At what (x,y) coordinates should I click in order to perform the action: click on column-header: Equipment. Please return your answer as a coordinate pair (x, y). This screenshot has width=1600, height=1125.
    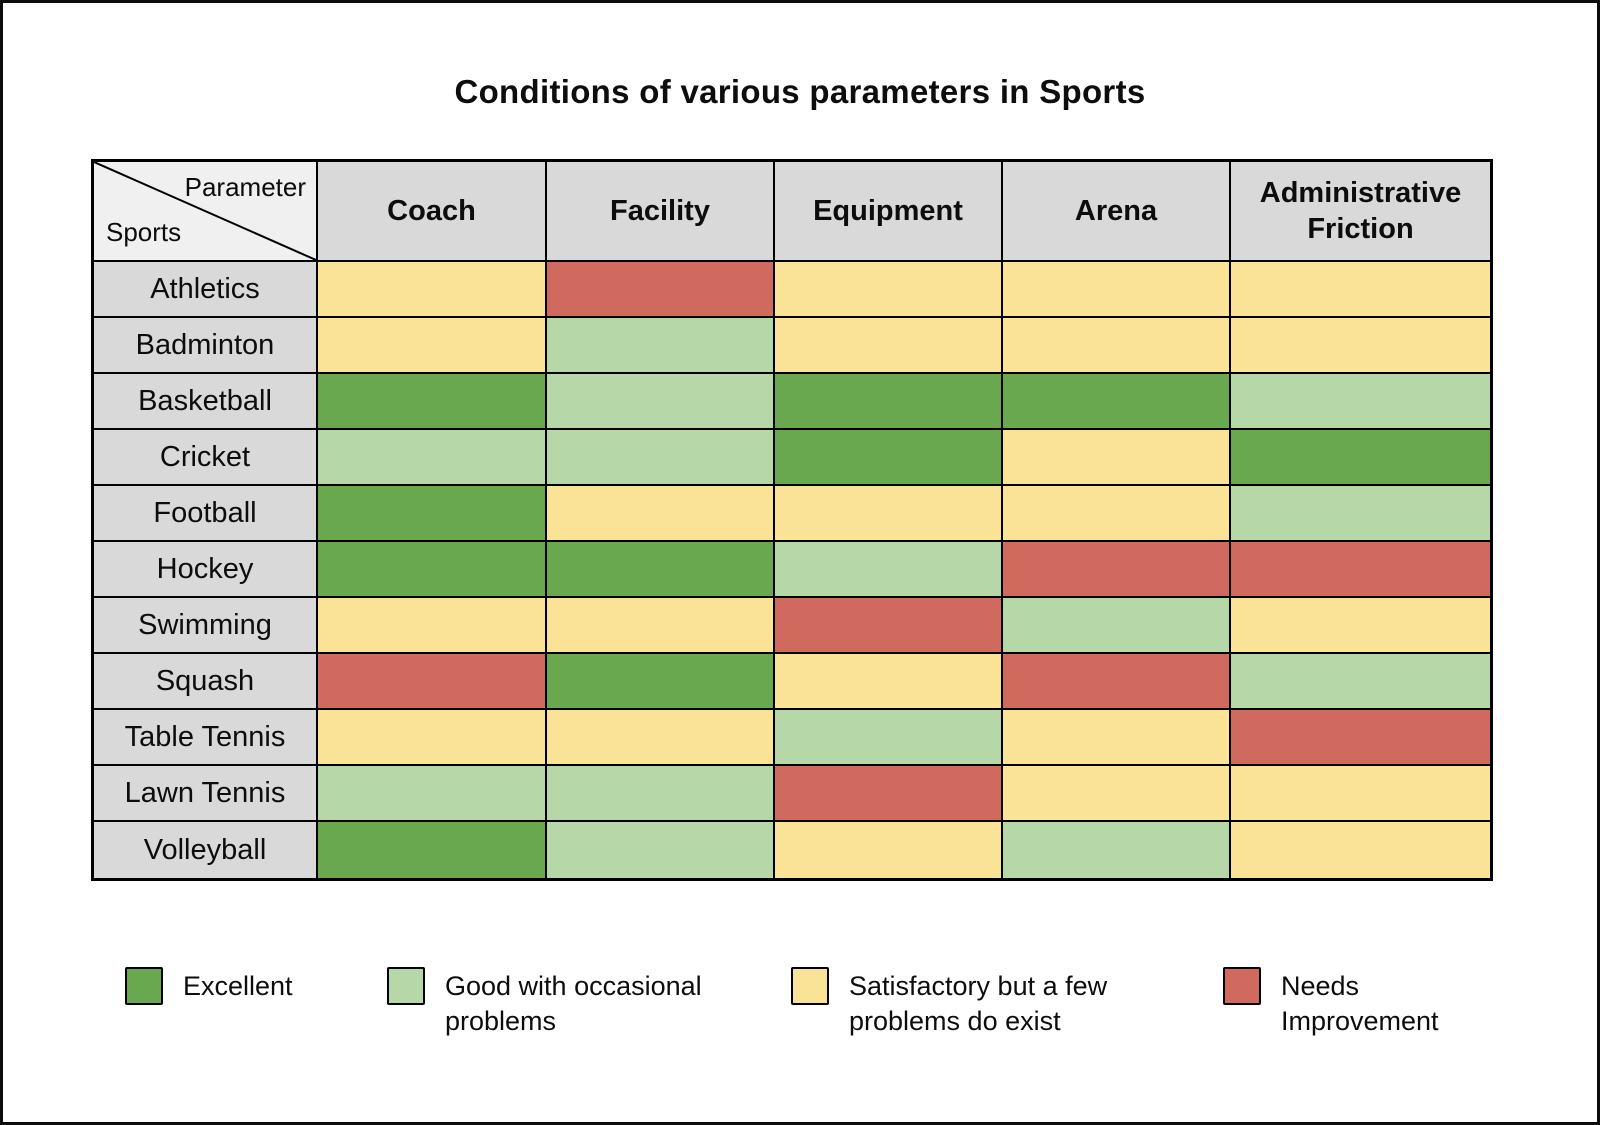
    Looking at the image, I should click on (889, 212).